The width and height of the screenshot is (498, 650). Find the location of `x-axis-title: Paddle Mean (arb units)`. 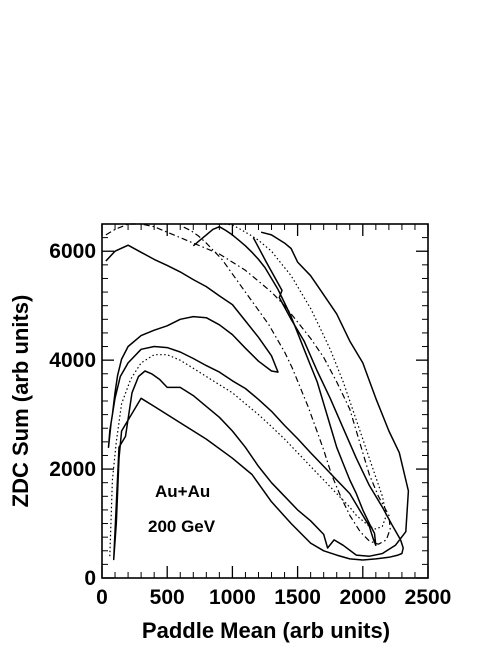

x-axis-title: Paddle Mean (arb units) is located at coordinates (266, 630).